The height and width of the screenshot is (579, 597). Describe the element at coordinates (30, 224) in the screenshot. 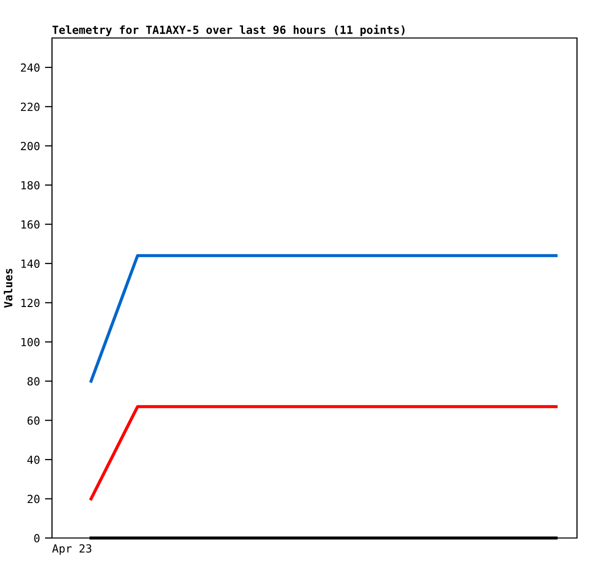

I see `y-tick-label: 160` at that location.